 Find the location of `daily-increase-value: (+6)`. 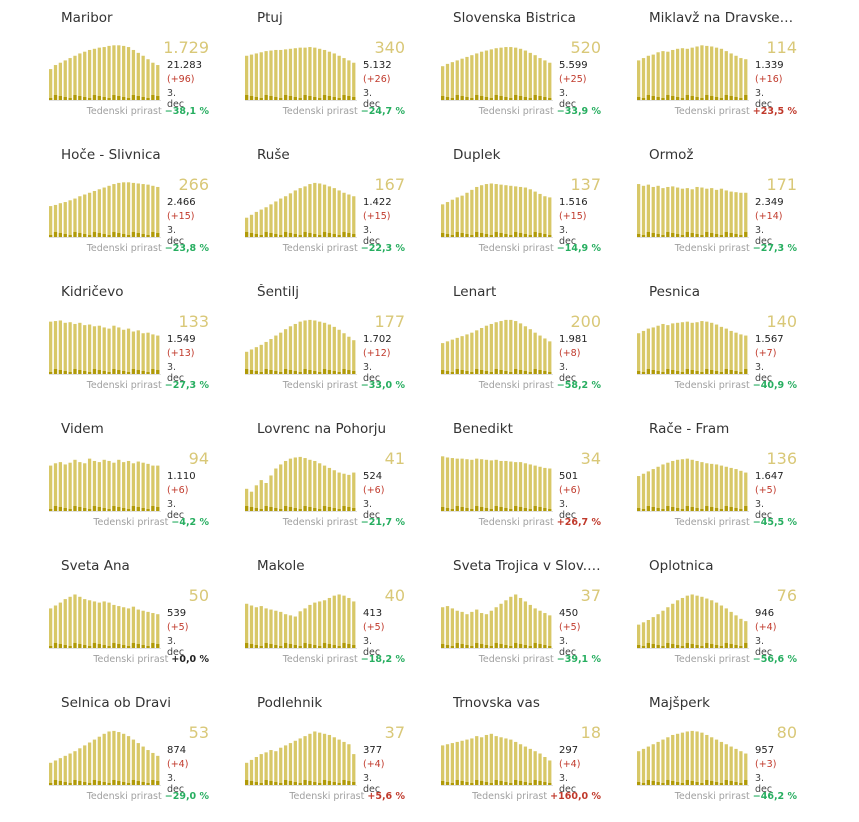

daily-increase-value: (+6) is located at coordinates (178, 490).